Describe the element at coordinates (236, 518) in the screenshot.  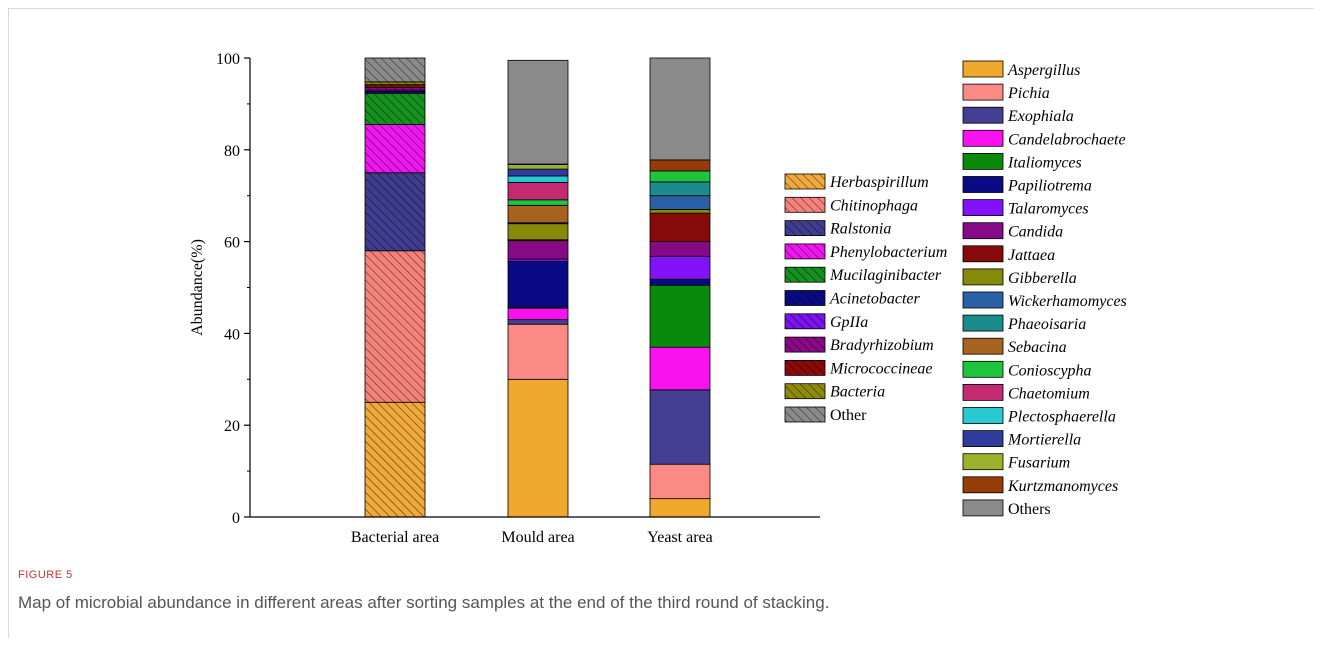
I see `y-tick-label: 0` at that location.